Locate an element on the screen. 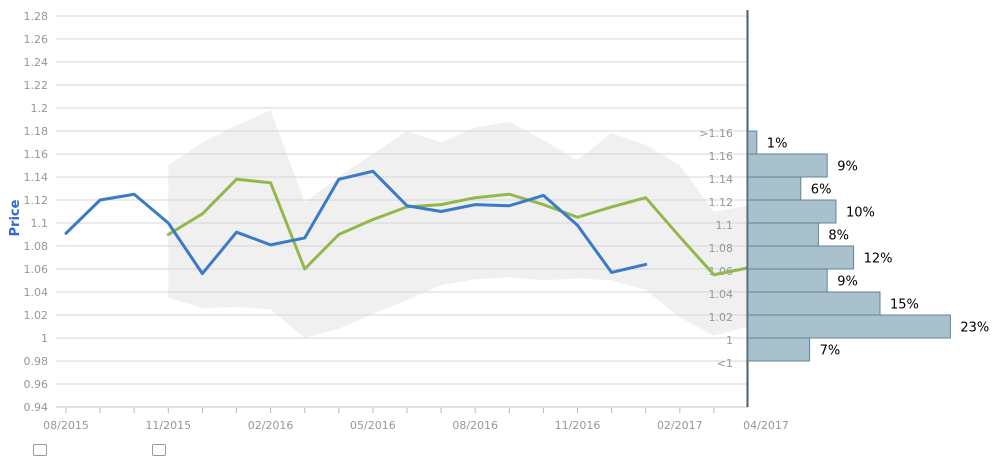 This screenshot has height=456, width=994. bucket-boundary-label: 1.08 is located at coordinates (721, 248).